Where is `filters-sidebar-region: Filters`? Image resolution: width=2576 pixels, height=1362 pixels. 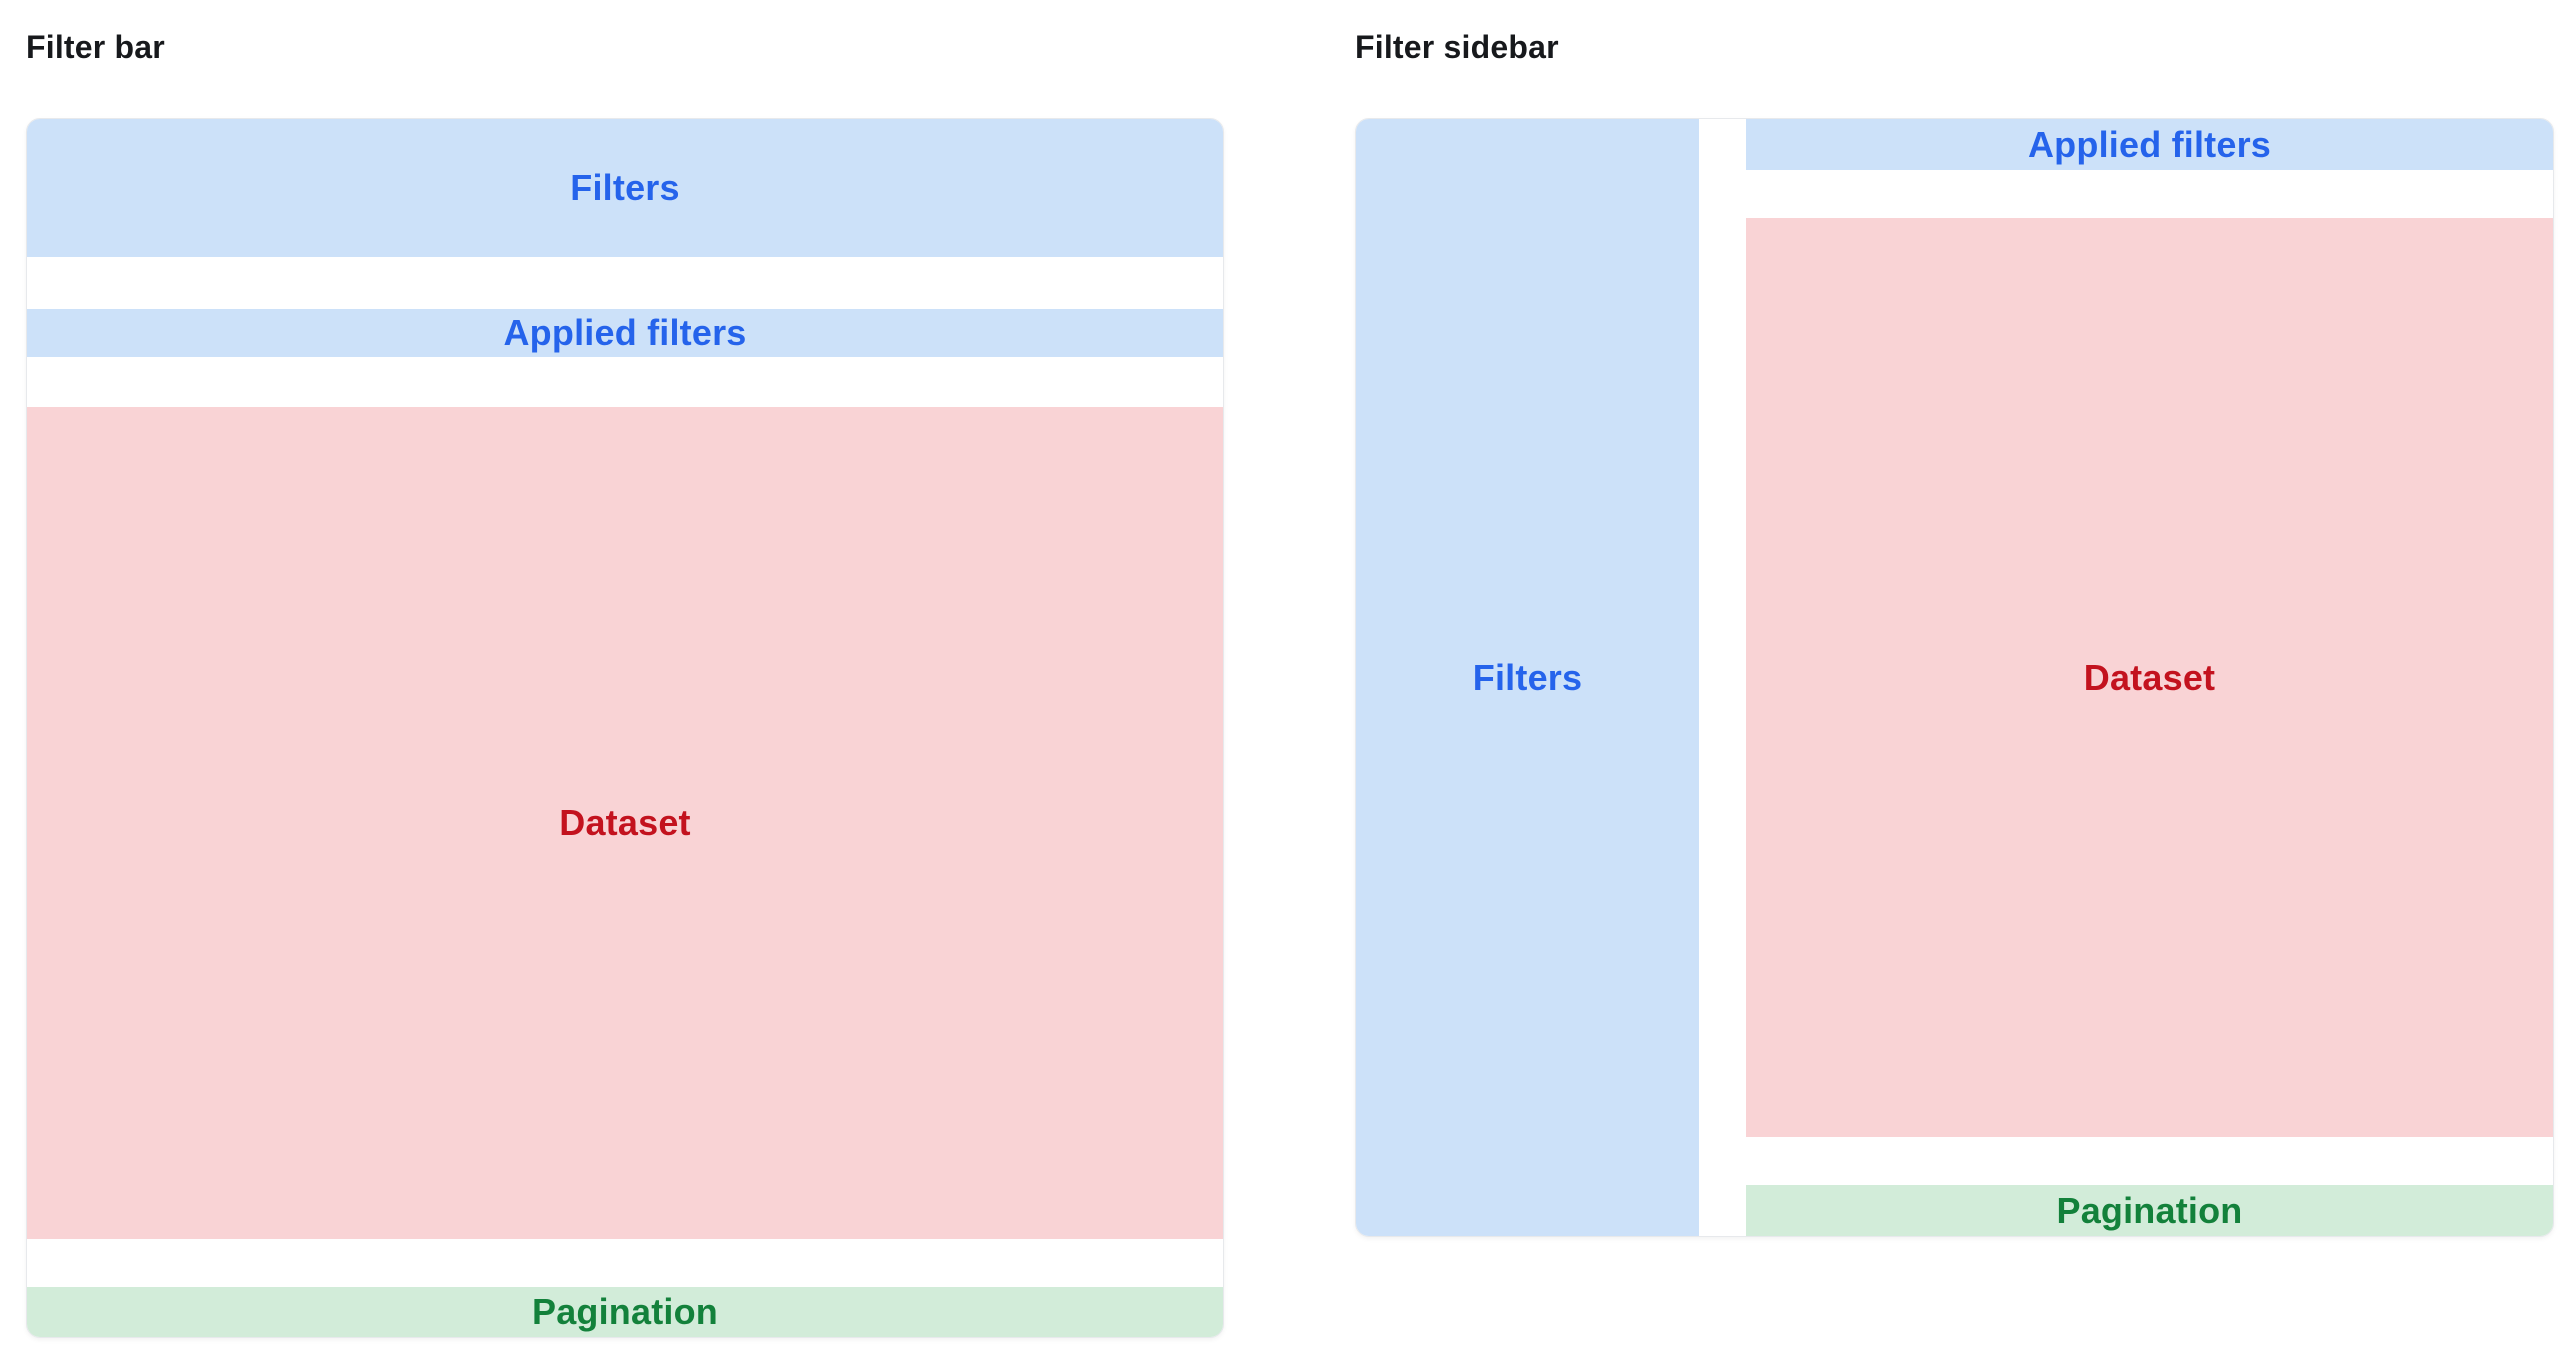
filters-sidebar-region: Filters is located at coordinates (1527, 677).